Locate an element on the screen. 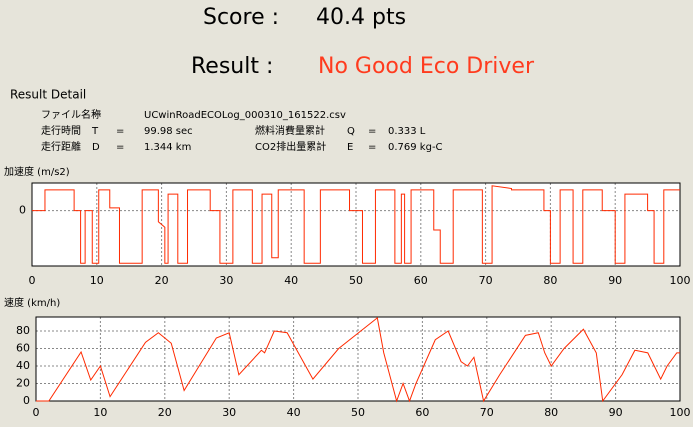 Image resolution: width=693 pixels, height=427 pixels. detail-value: 0.769 kg-C is located at coordinates (415, 147).